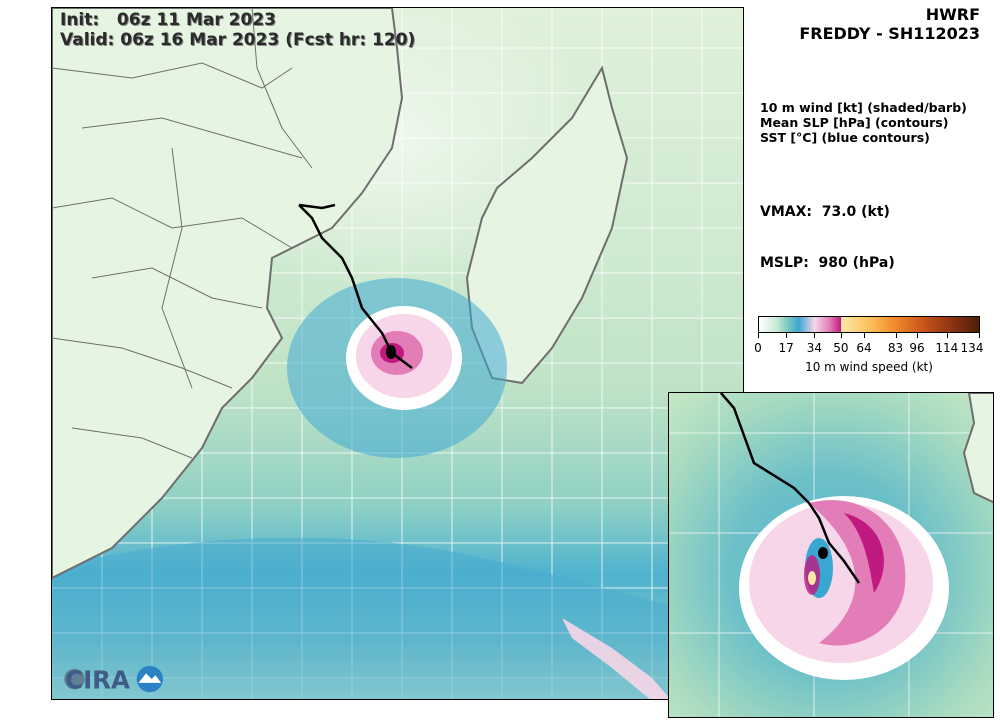 Image resolution: width=1000 pixels, height=722 pixels. I want to click on colorbar-tick-label: 83, so click(895, 348).